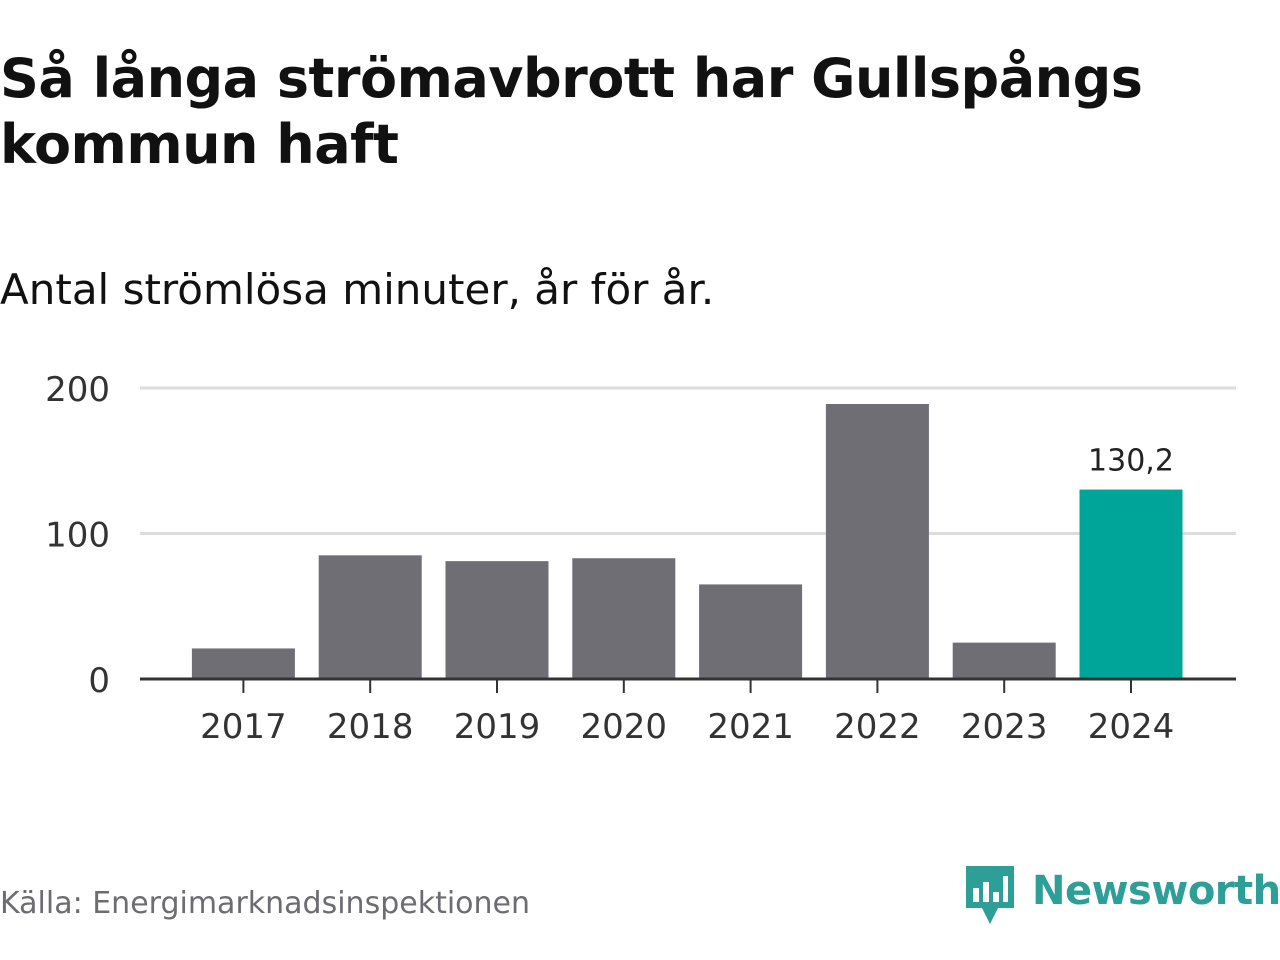  I want to click on bar-2021, so click(751, 631).